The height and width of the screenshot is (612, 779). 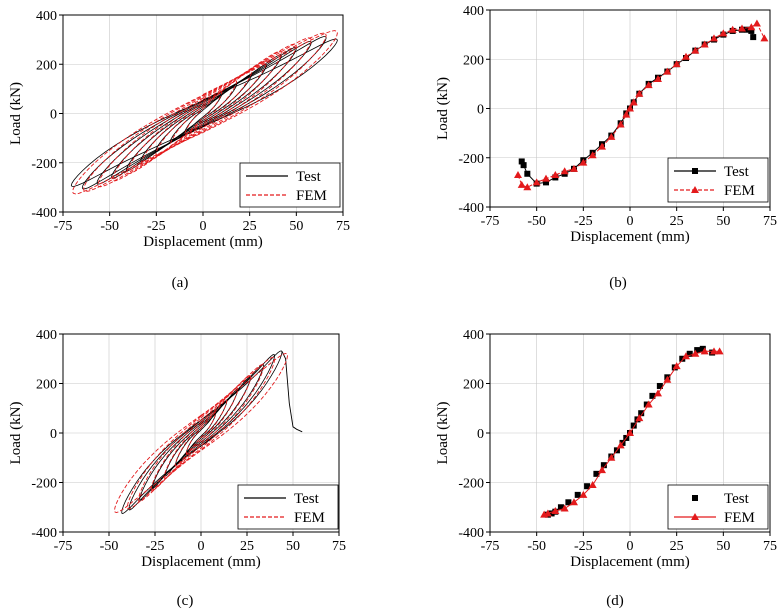 I want to click on legend: Test FEM, so click(x=288, y=507).